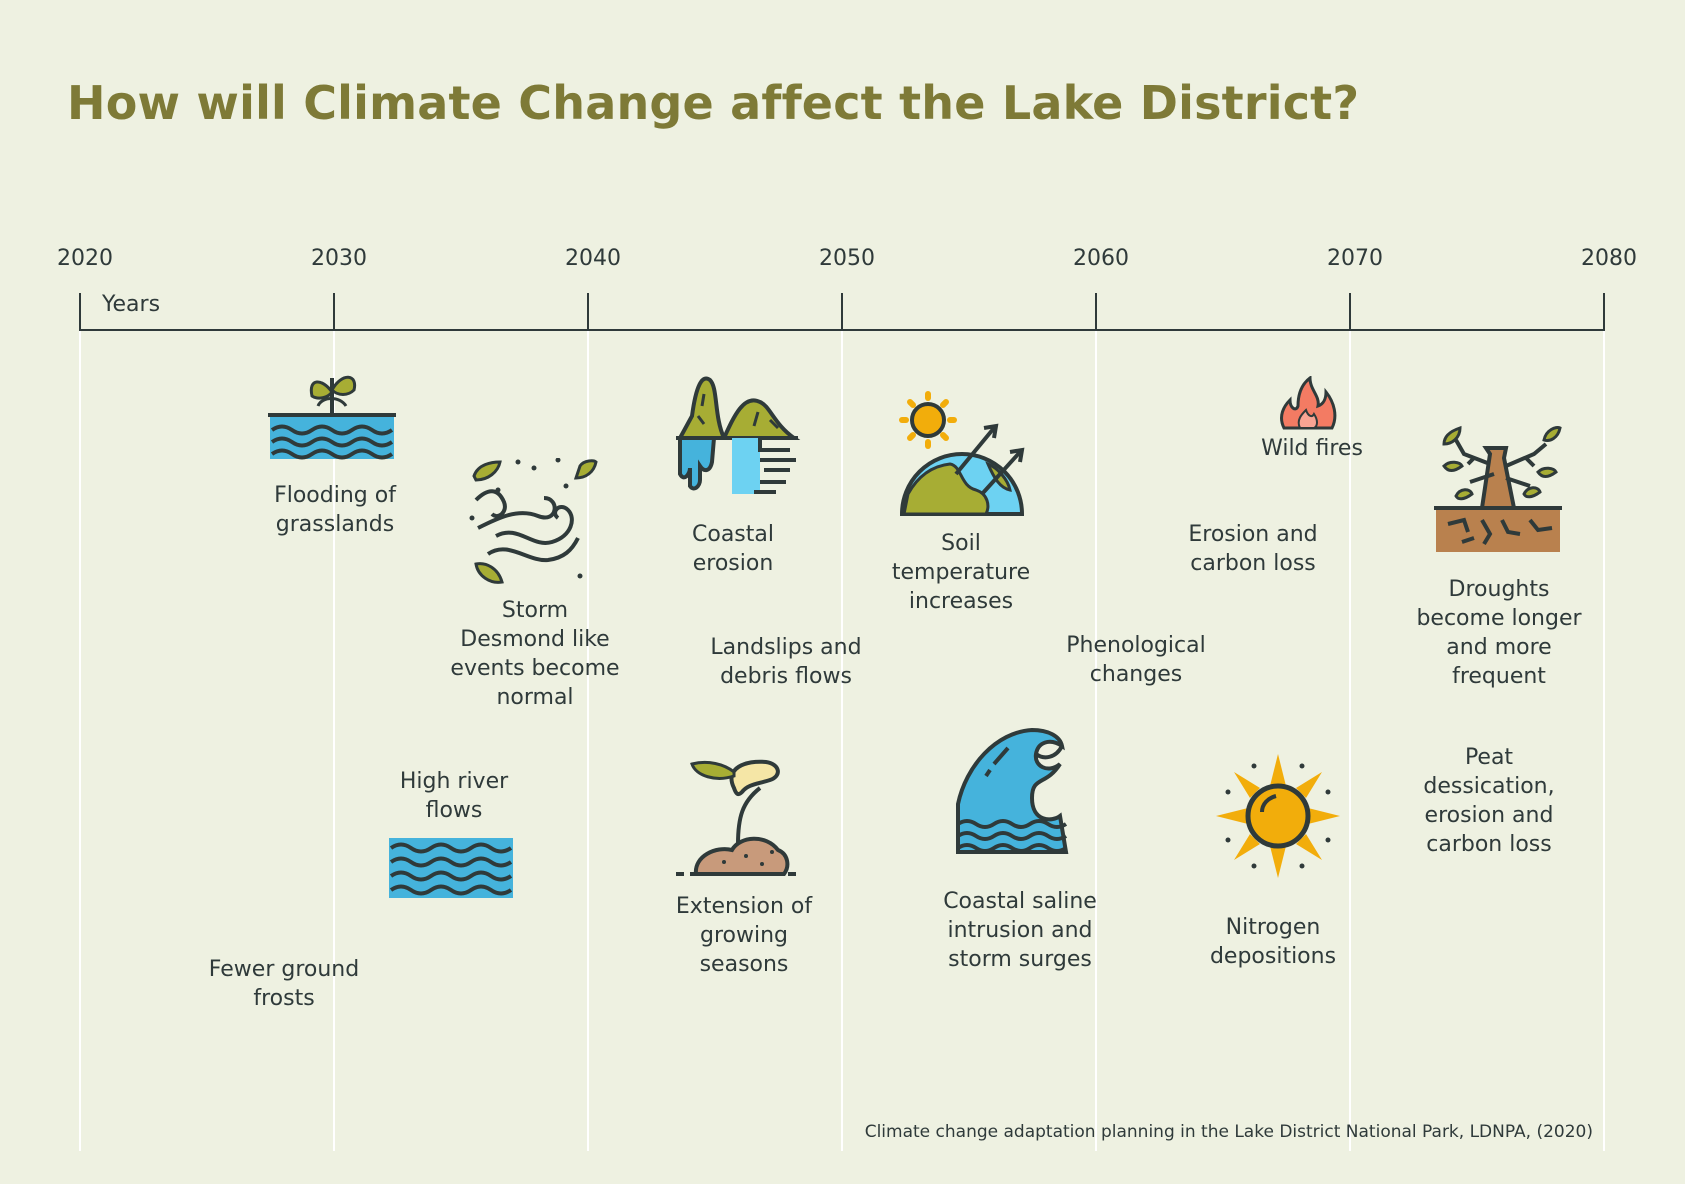 Image resolution: width=1685 pixels, height=1184 pixels. What do you see at coordinates (847, 258) in the screenshot?
I see `year-label: 2050` at bounding box center [847, 258].